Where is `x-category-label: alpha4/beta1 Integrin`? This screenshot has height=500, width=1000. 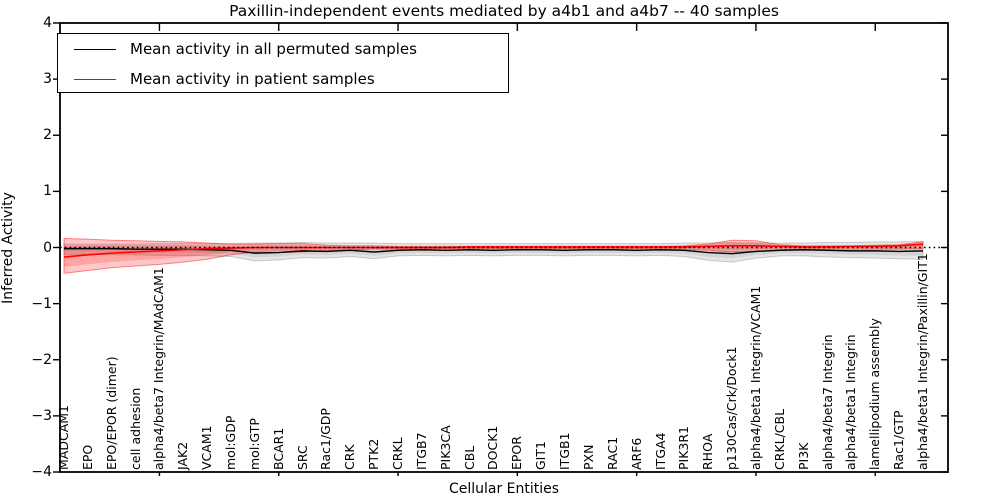 x-category-label: alpha4/beta1 Integrin is located at coordinates (851, 402).